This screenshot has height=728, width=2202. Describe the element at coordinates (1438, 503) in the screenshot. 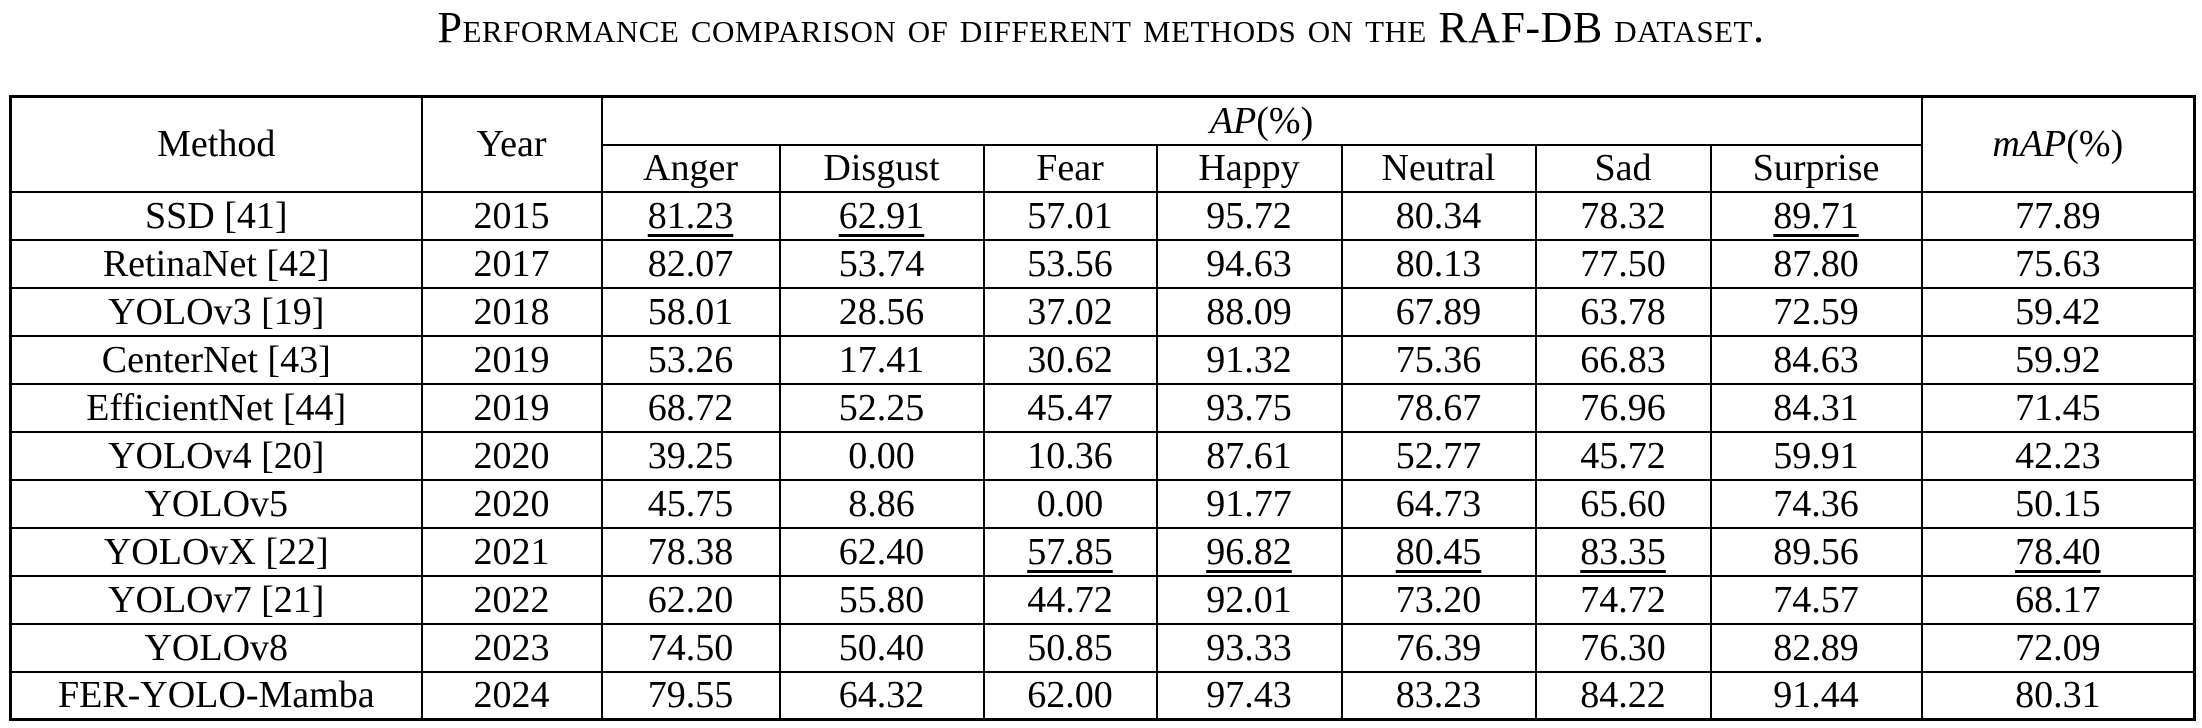

I see `cell-neutral: 64.73` at that location.